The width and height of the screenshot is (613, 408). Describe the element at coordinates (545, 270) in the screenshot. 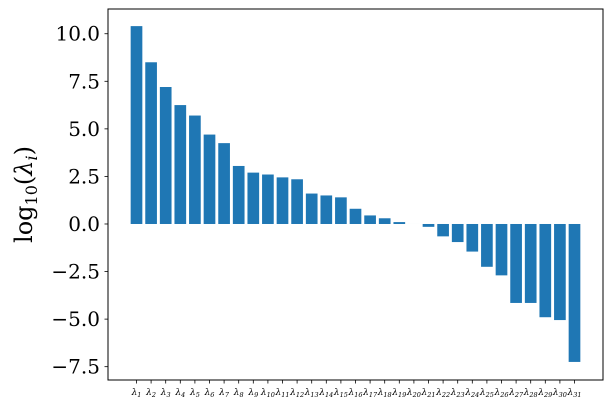

I see `bar-λ29` at that location.